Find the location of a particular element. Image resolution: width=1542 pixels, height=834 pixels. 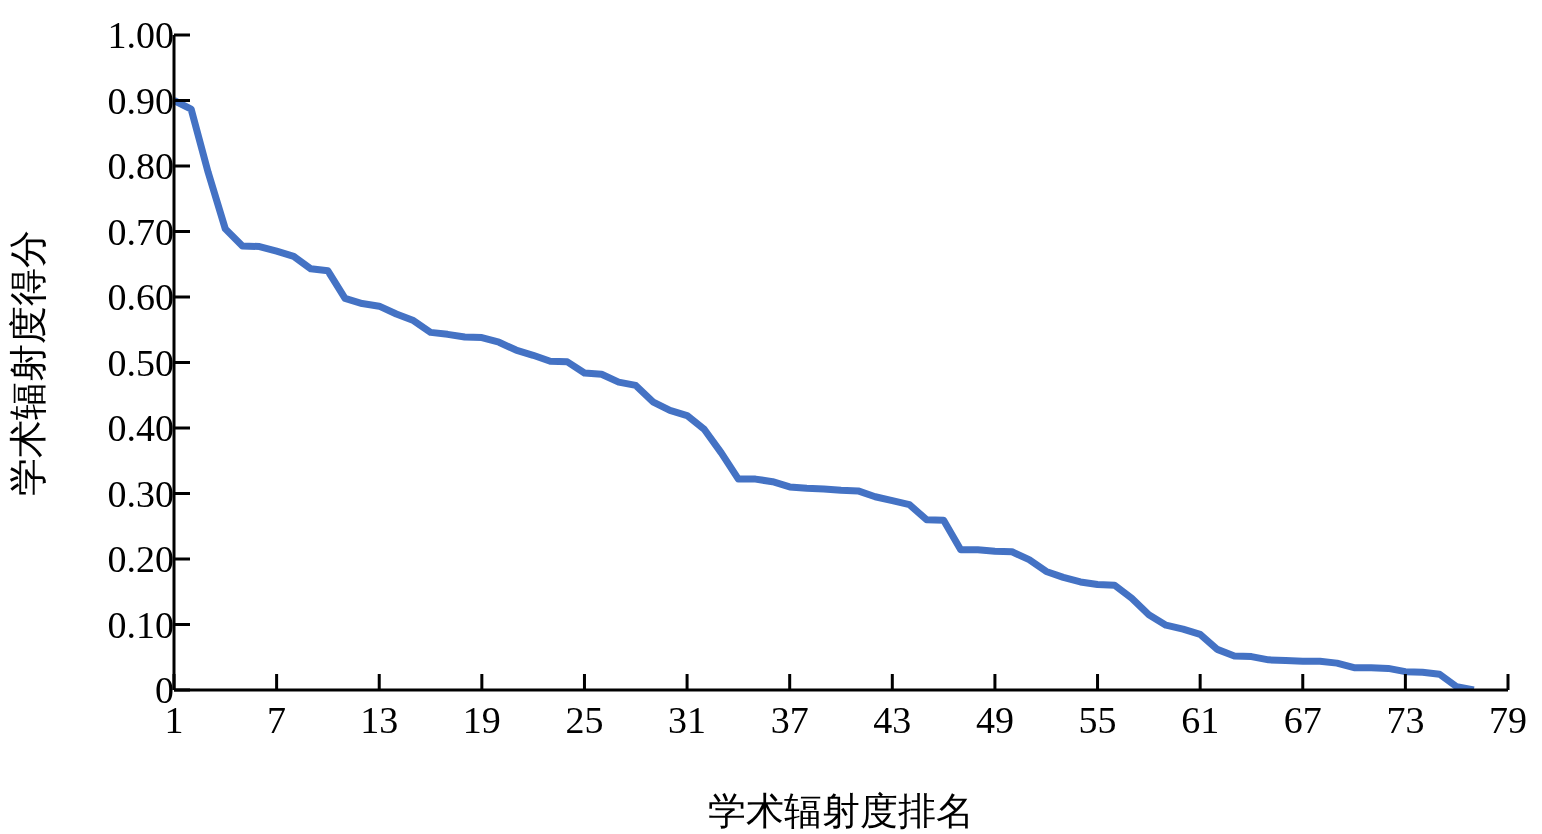

x-tick-label: 49 is located at coordinates (994, 719).